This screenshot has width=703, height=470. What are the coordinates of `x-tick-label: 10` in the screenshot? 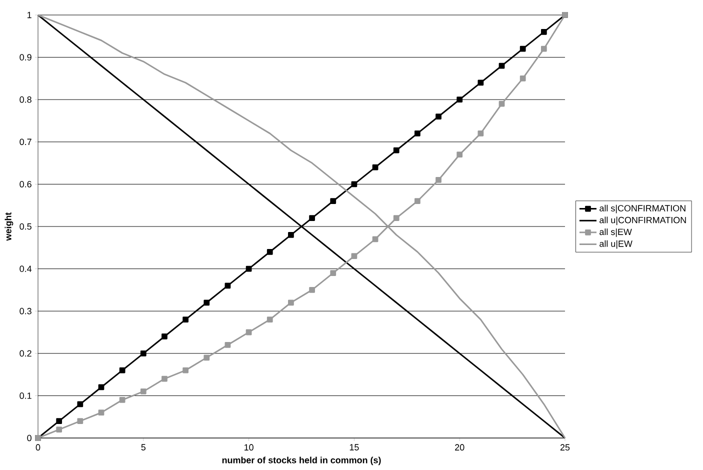 It's located at (249, 447).